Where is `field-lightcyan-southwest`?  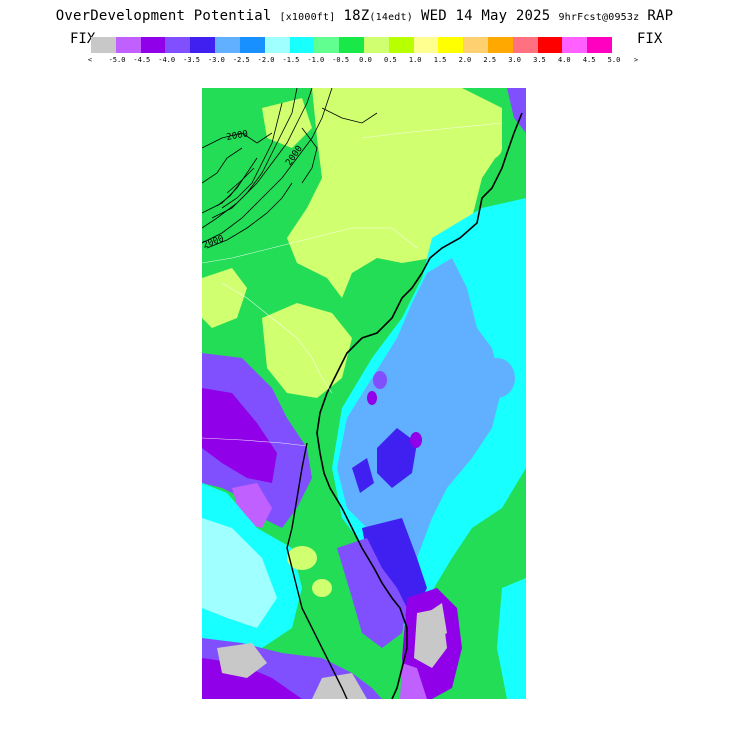
field-lightcyan-southwest is located at coordinates (239, 573).